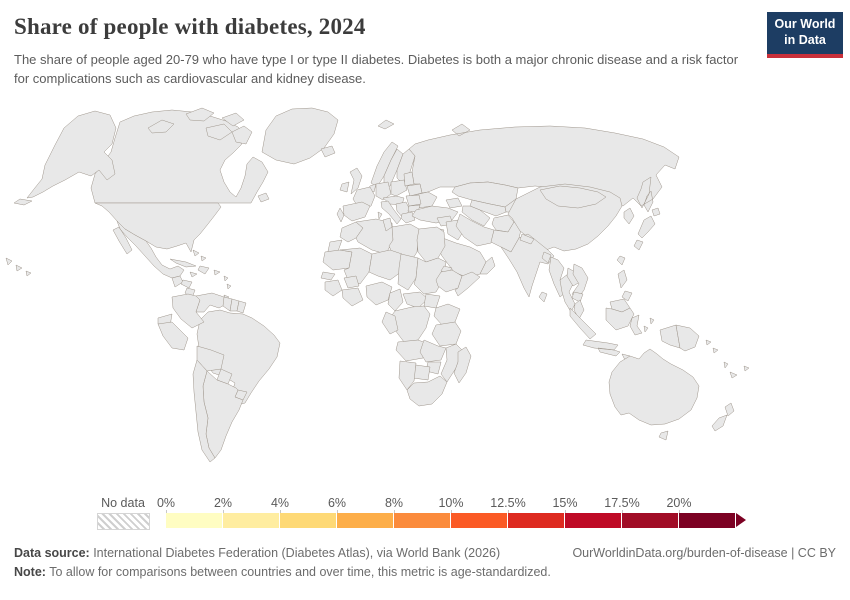 The image size is (850, 600). What do you see at coordinates (399, 188) in the screenshot?
I see `region-poland: Poland` at bounding box center [399, 188].